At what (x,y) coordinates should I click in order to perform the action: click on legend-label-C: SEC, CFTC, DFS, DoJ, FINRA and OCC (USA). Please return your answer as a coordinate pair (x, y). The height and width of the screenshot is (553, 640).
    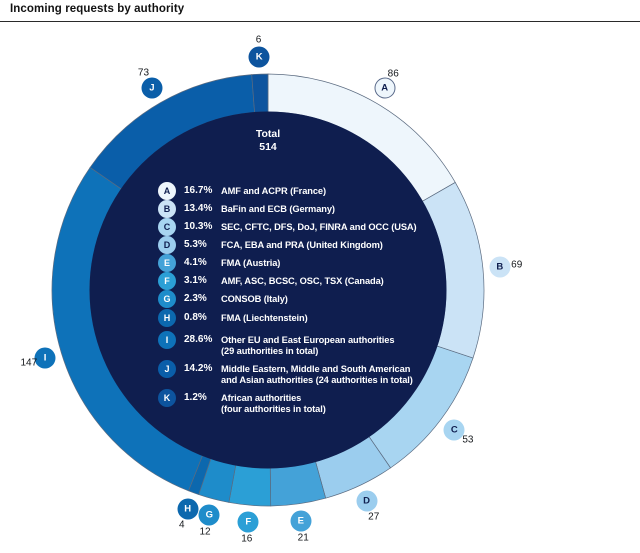
    Looking at the image, I should click on (319, 226).